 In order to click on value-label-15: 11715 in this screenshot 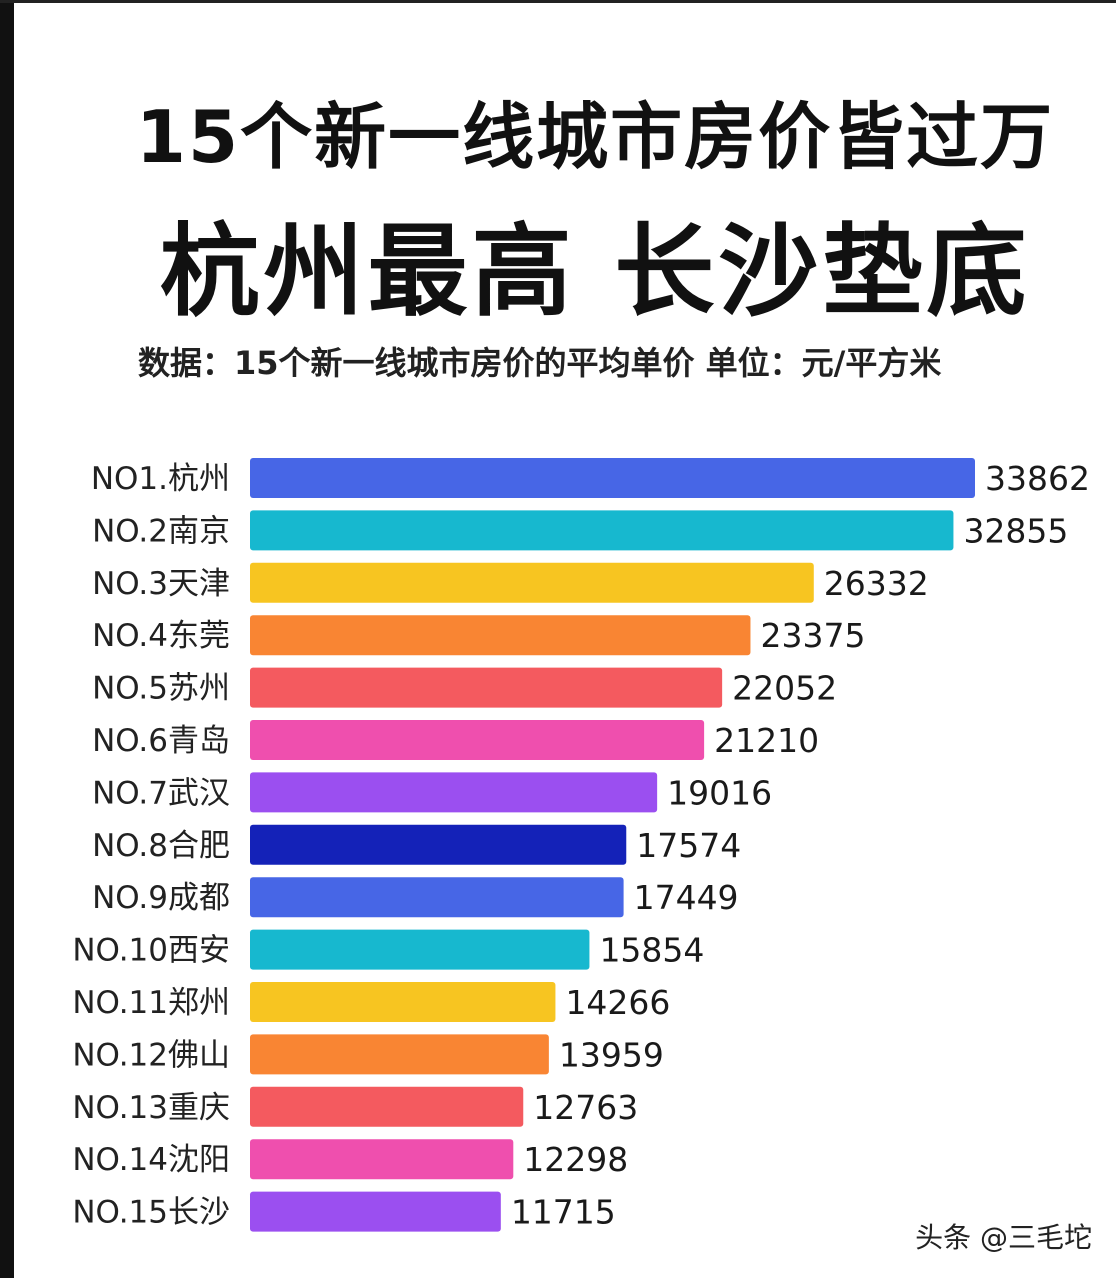, I will do `click(563, 1212)`.